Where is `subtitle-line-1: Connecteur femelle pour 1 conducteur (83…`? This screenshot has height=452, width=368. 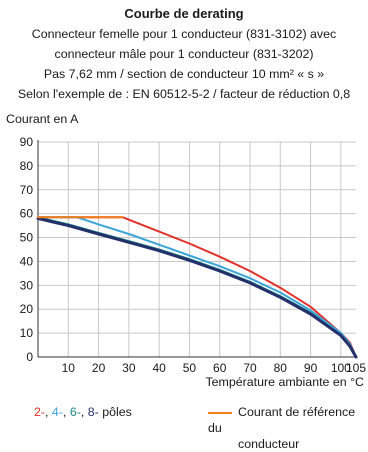 subtitle-line-1: Connecteur femelle pour 1 conducteur (83… is located at coordinates (184, 34).